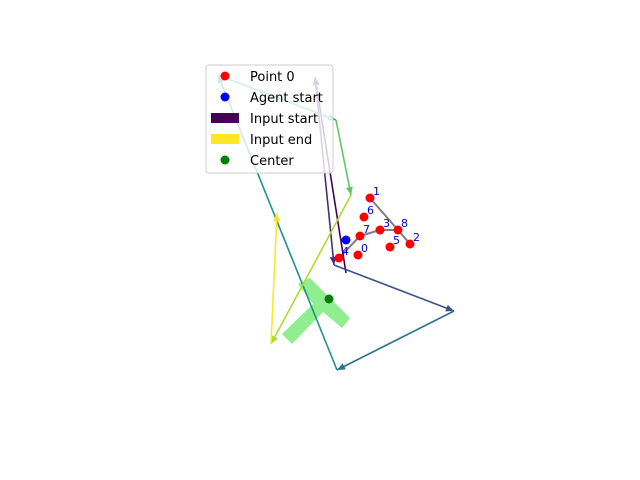 Image resolution: width=640 pixels, height=480 pixels. I want to click on green-shape, so click(316, 311).